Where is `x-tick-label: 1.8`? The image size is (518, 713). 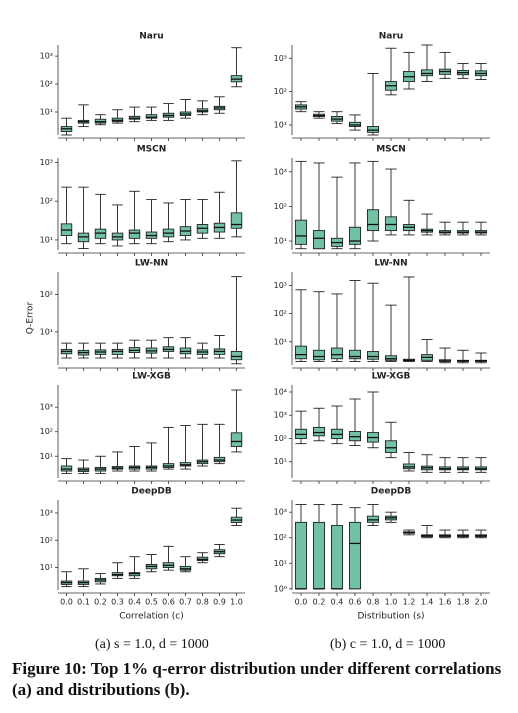 x-tick-label: 1.8 is located at coordinates (463, 602).